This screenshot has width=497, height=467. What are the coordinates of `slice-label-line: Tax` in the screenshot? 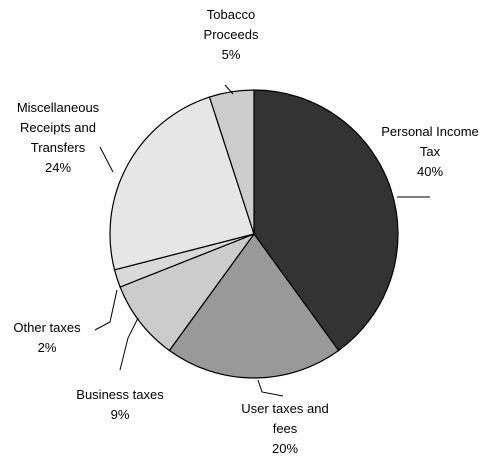 It's located at (430, 151).